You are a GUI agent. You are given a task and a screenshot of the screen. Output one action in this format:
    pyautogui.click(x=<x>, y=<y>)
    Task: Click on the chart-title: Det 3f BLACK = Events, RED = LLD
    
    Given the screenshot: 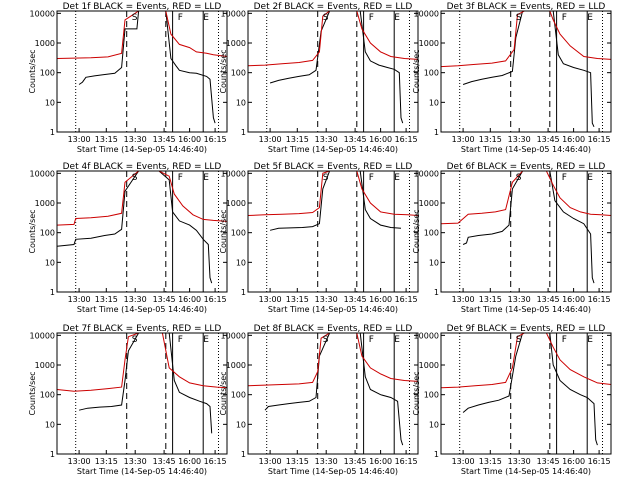 What is the action you would take?
    pyautogui.click(x=526, y=7)
    